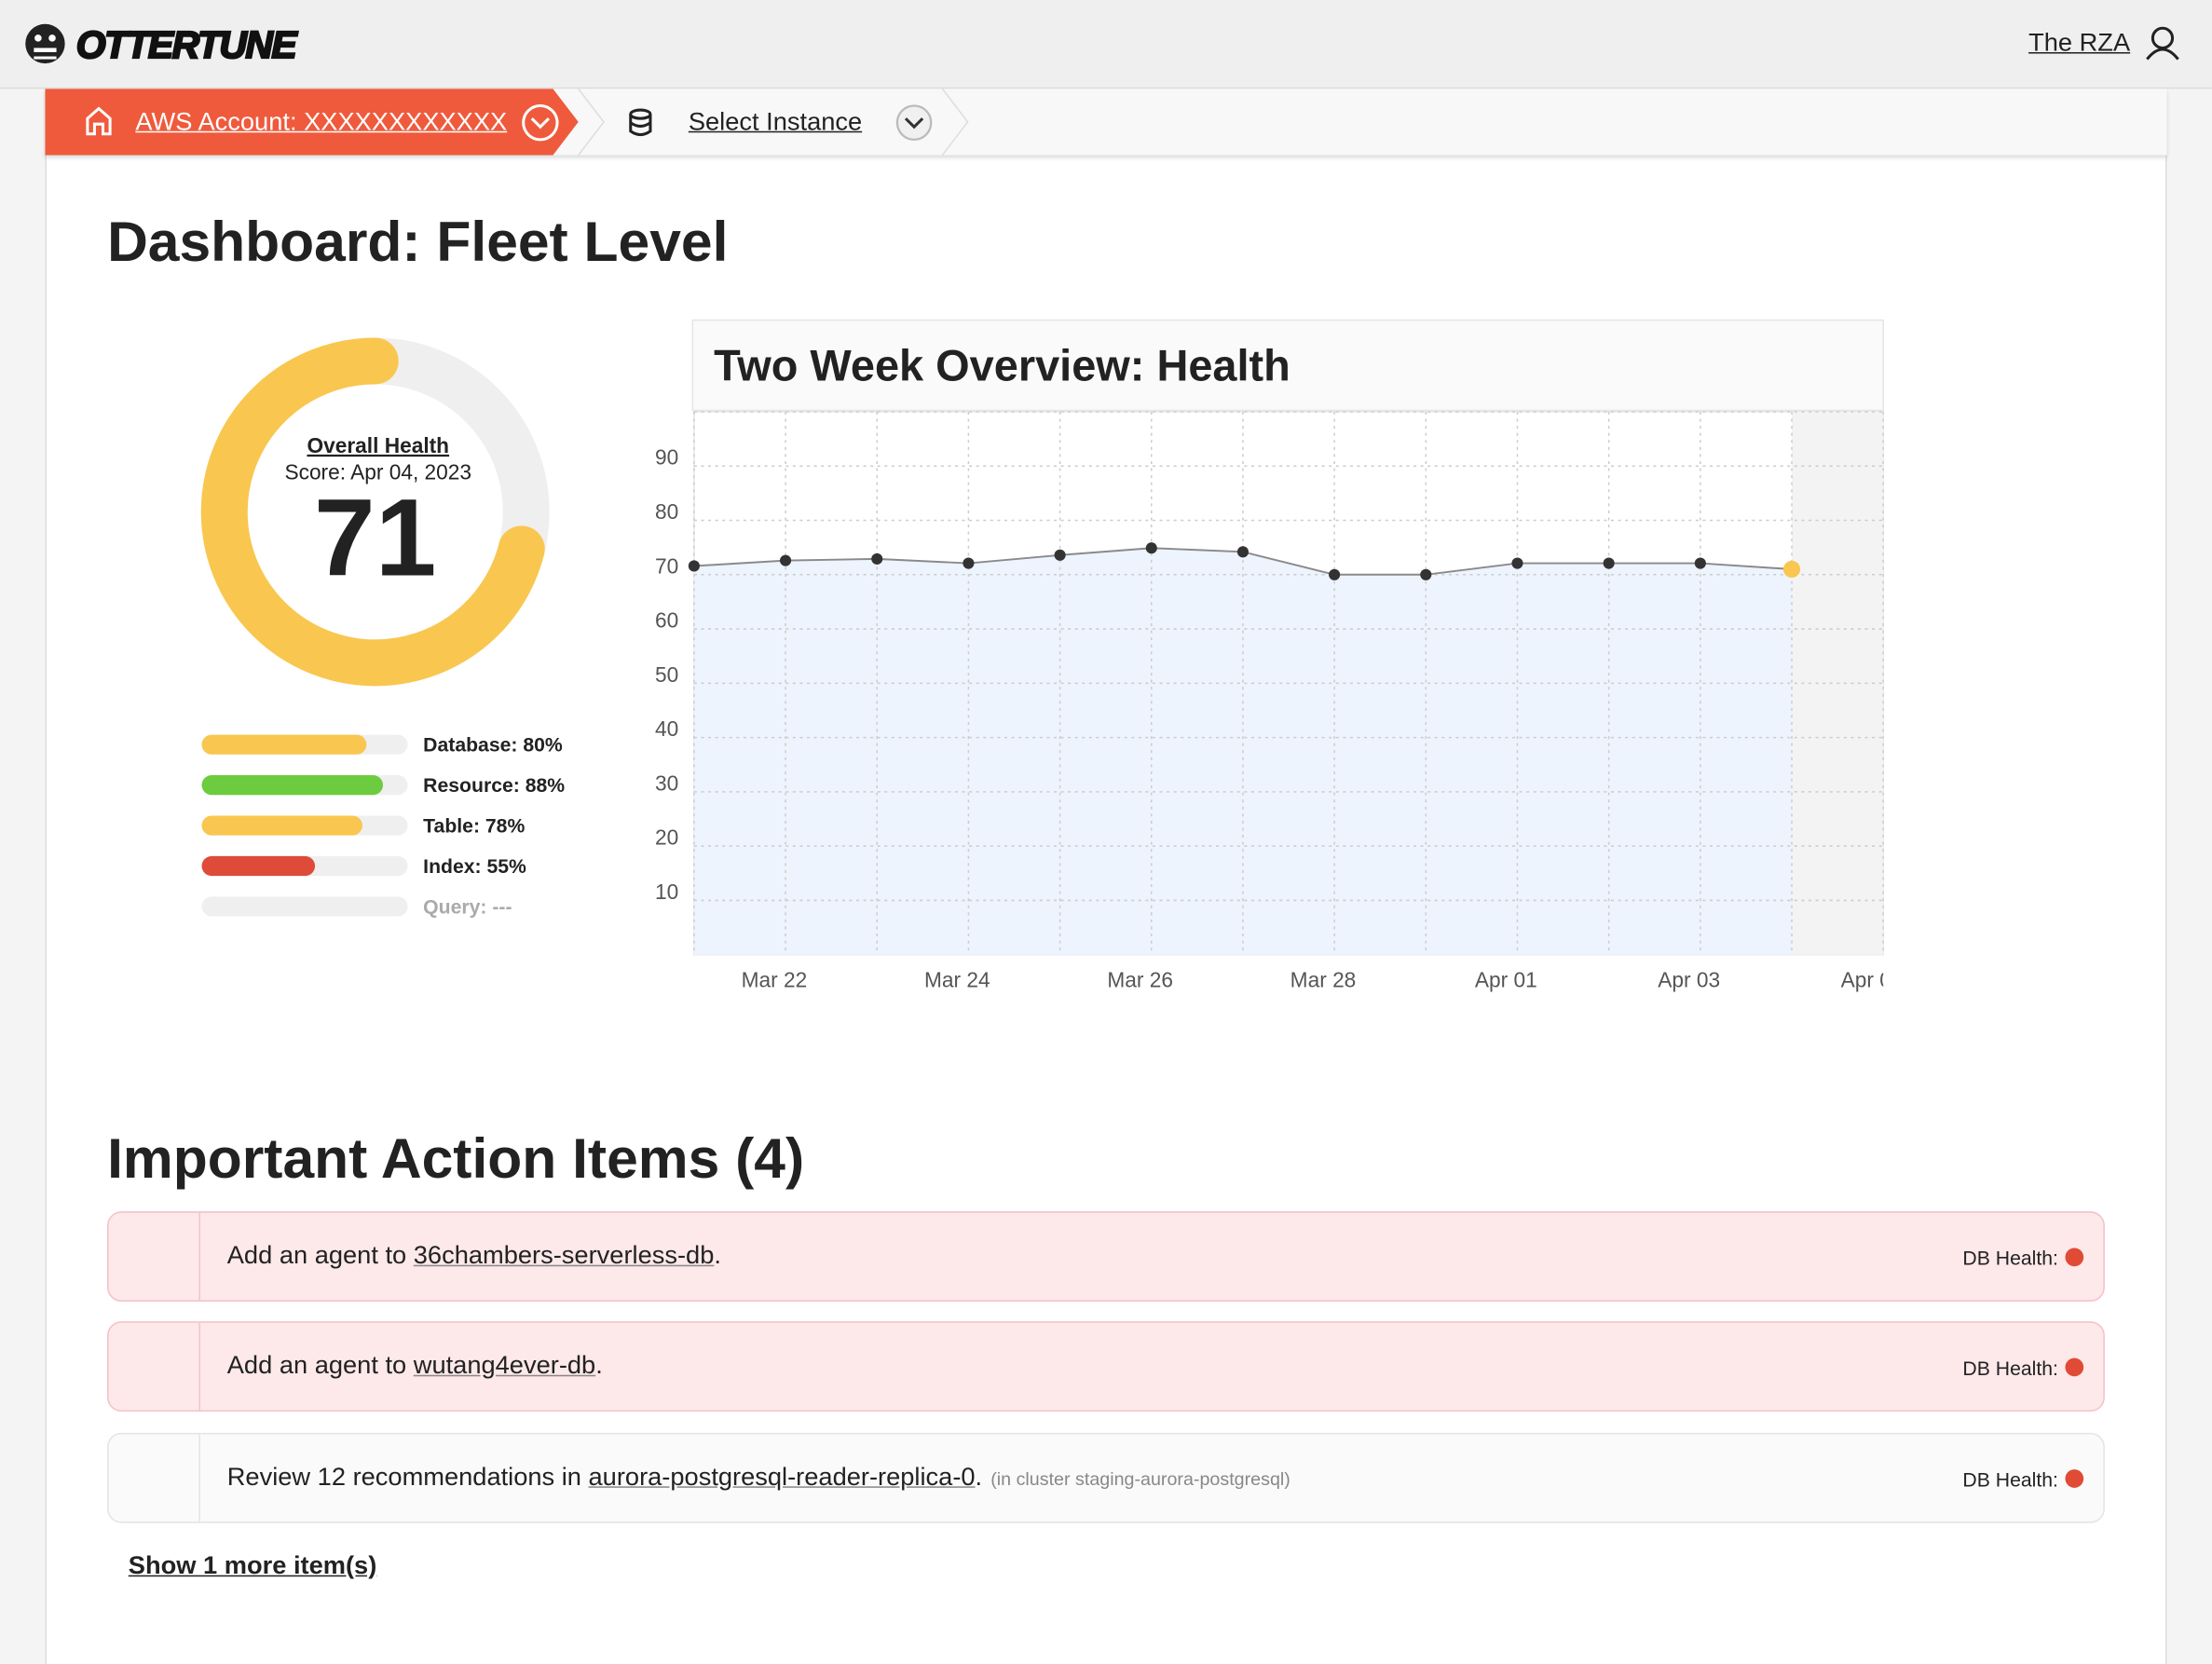 The height and width of the screenshot is (1664, 2212). What do you see at coordinates (640, 123) in the screenshot?
I see `db-icon` at bounding box center [640, 123].